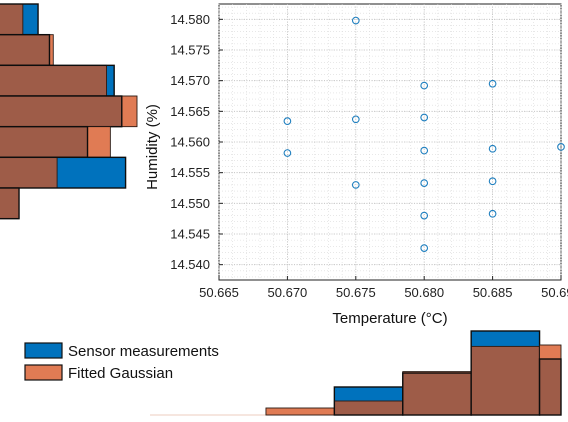 This screenshot has height=422, width=568. What do you see at coordinates (190, 80) in the screenshot?
I see `y-tick-label: 14.570` at bounding box center [190, 80].